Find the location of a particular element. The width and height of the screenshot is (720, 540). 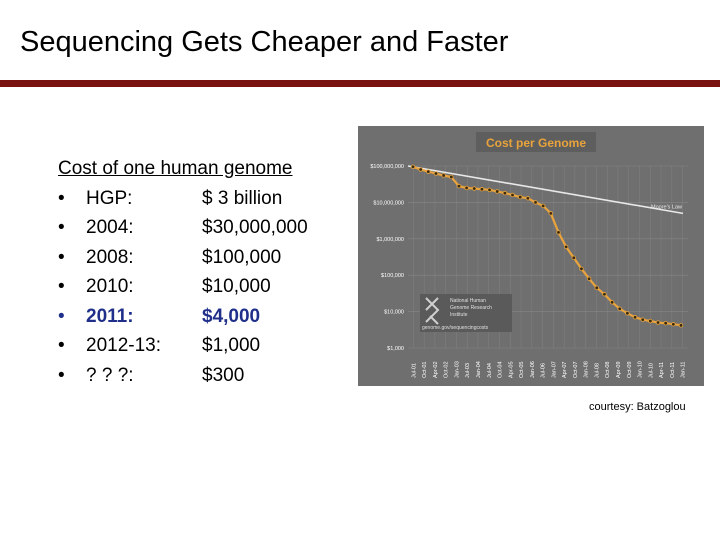

slide-title: Sequencing Gets Cheaper and Faster is located at coordinates (264, 42).